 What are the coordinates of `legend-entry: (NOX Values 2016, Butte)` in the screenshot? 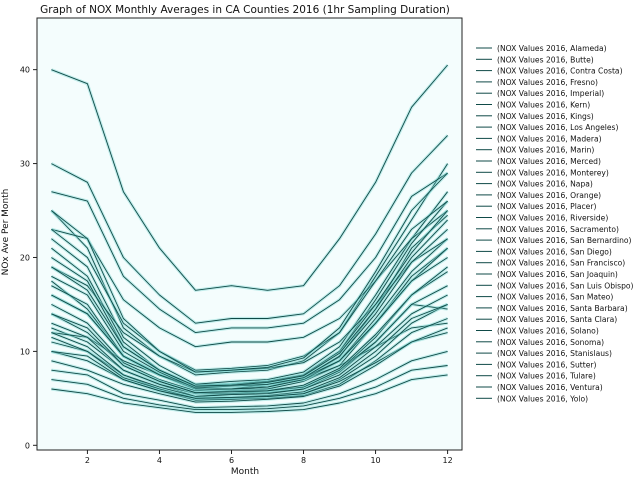 It's located at (545, 59).